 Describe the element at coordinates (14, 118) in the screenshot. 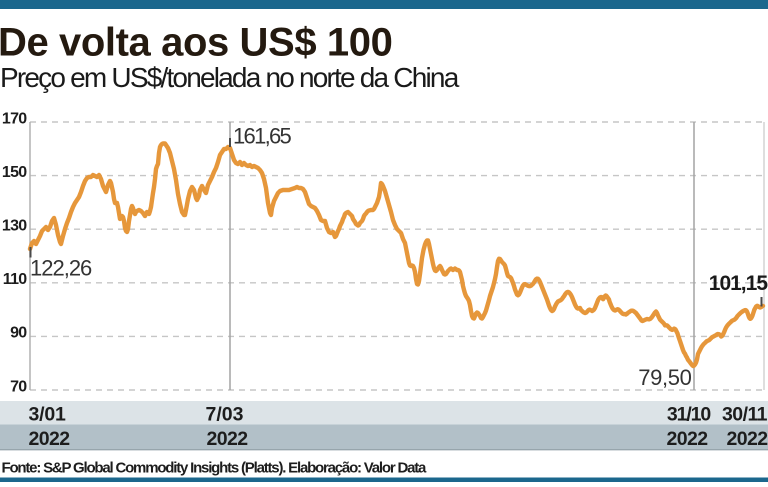

I see `svg-text: 170` at that location.